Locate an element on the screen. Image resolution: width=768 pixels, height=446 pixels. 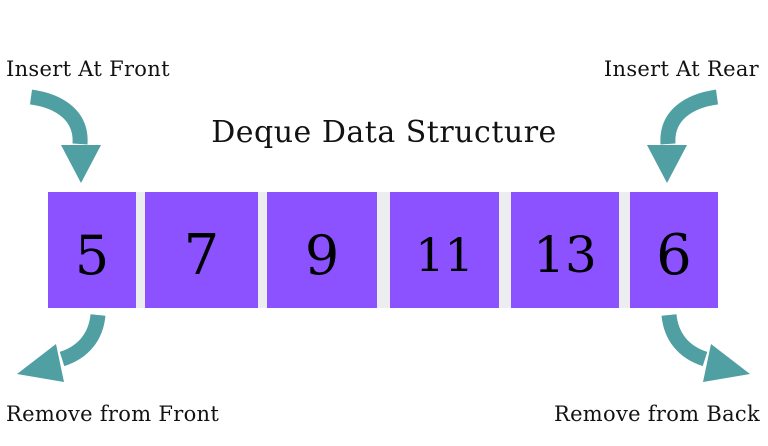
deque-cell-front: 5 is located at coordinates (92, 250).